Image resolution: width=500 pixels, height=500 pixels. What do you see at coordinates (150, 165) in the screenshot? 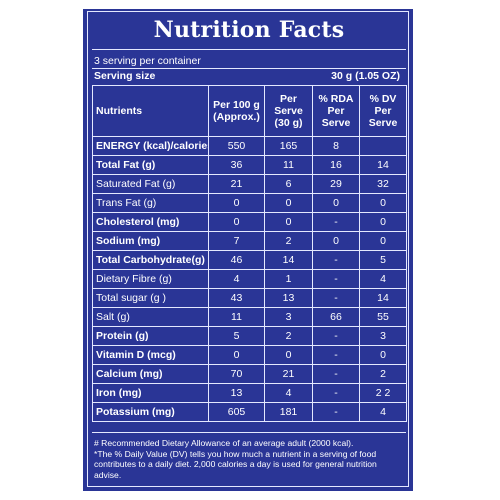
I see `nutrient-name: Total Fat (g)` at bounding box center [150, 165].